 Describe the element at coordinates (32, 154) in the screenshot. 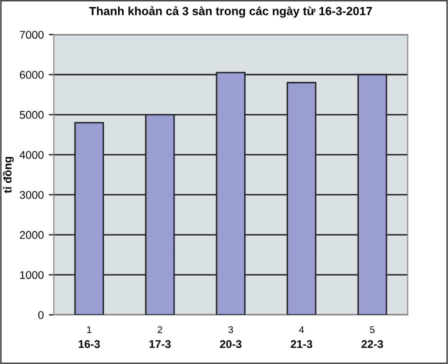

I see `y-tick-label: 4000` at that location.